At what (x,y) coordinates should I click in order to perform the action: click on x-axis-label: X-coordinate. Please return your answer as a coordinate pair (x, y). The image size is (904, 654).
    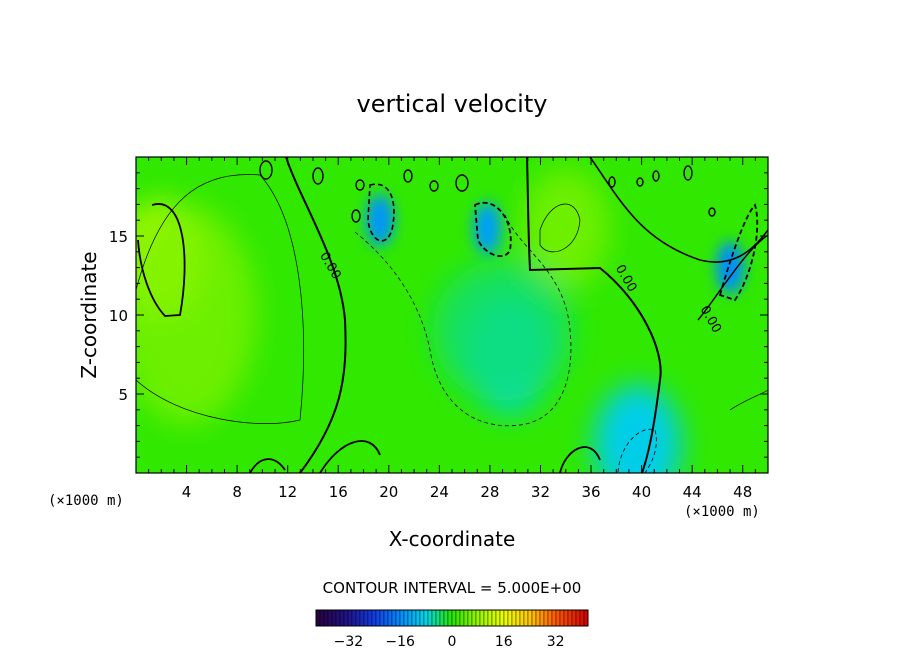
    Looking at the image, I should click on (452, 539).